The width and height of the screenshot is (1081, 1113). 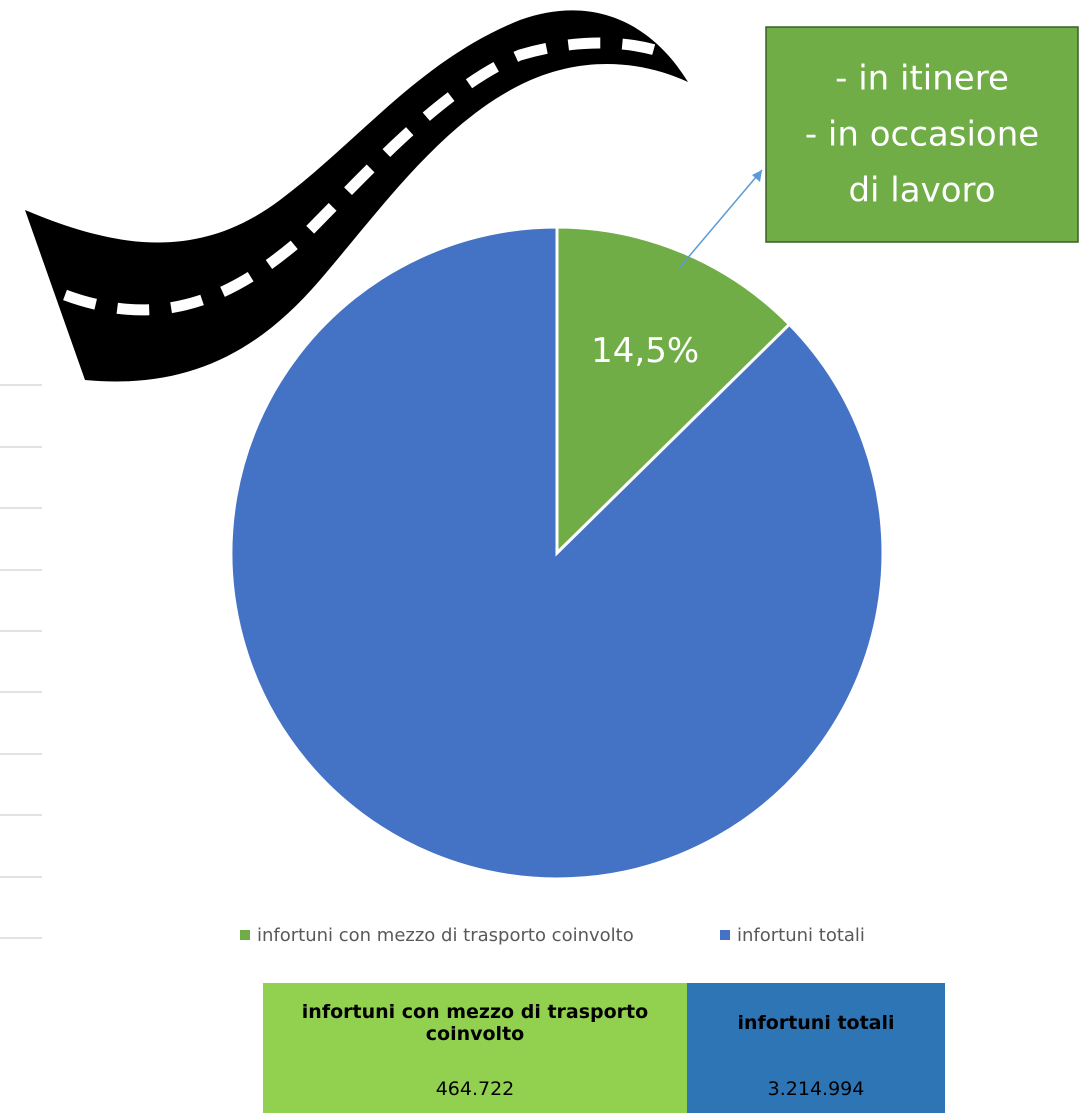 I want to click on table-value: 464.722, so click(x=475, y=1088).